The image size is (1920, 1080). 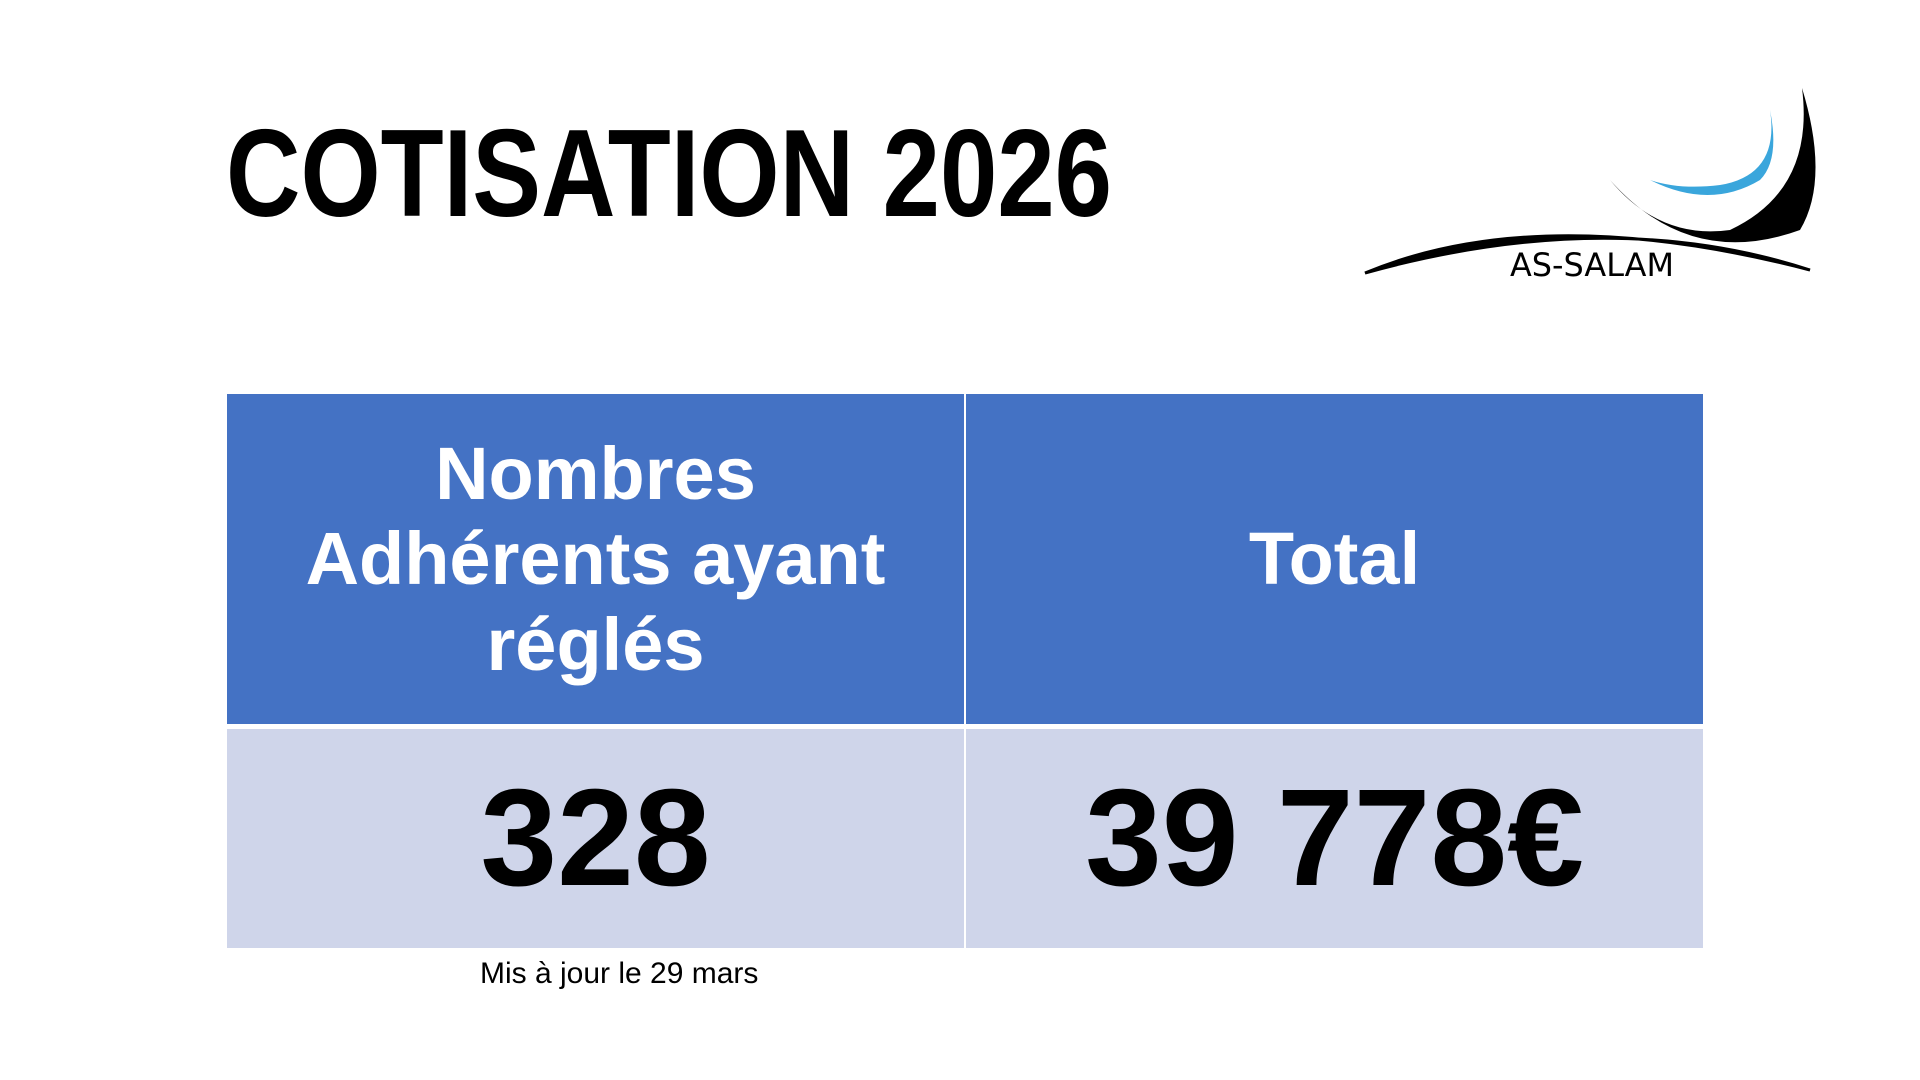 I want to click on logo: AS-SALAM, so click(x=1590, y=186).